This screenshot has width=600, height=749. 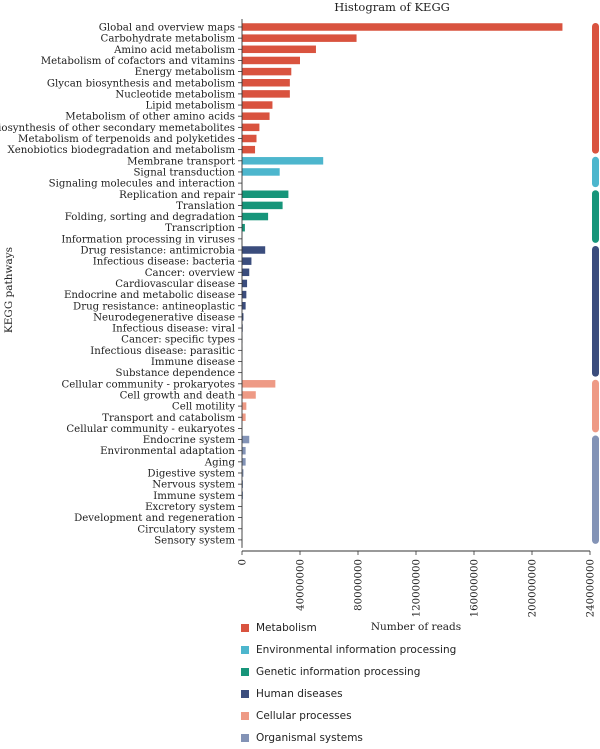 I want to click on legend-label: Environmental information processing, so click(x=356, y=650).